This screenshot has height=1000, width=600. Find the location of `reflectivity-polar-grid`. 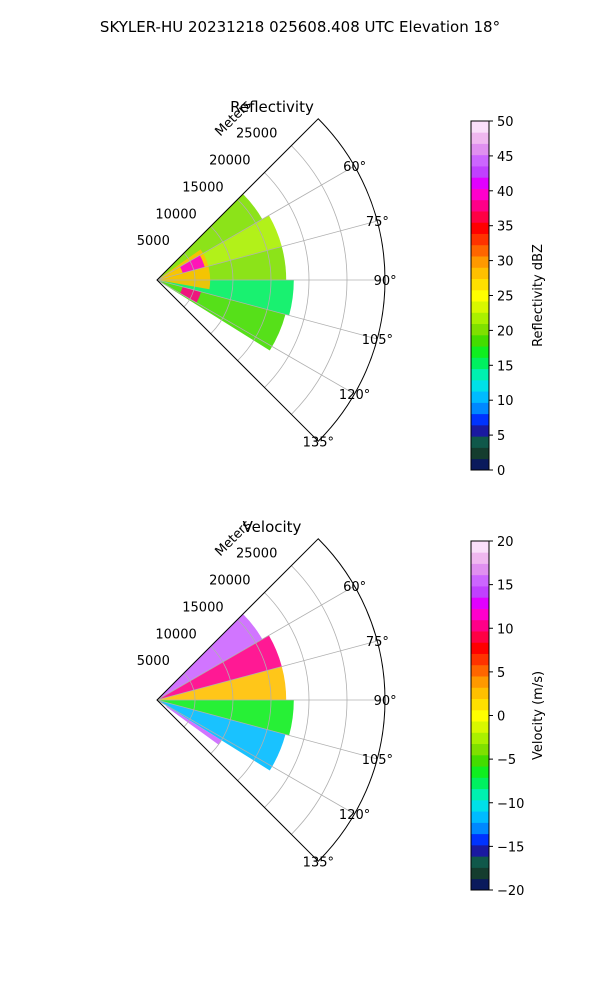

reflectivity-polar-grid is located at coordinates (270, 280).